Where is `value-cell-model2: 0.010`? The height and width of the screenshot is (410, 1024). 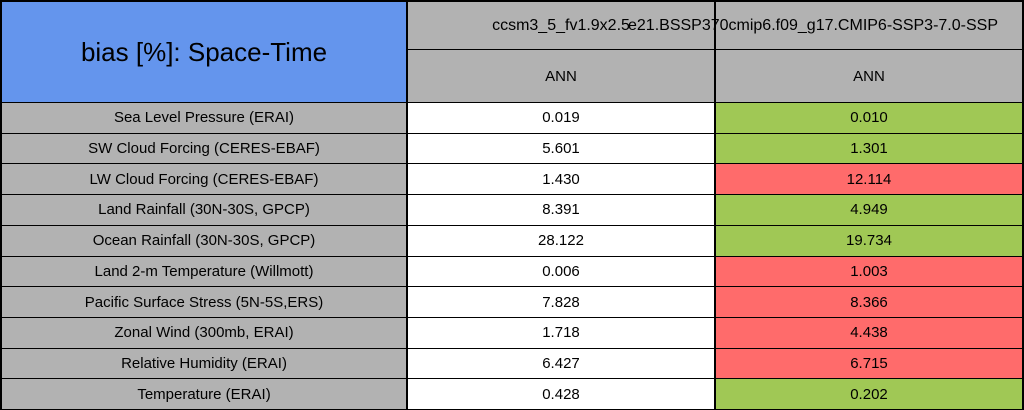
value-cell-model2: 0.010 is located at coordinates (870, 118).